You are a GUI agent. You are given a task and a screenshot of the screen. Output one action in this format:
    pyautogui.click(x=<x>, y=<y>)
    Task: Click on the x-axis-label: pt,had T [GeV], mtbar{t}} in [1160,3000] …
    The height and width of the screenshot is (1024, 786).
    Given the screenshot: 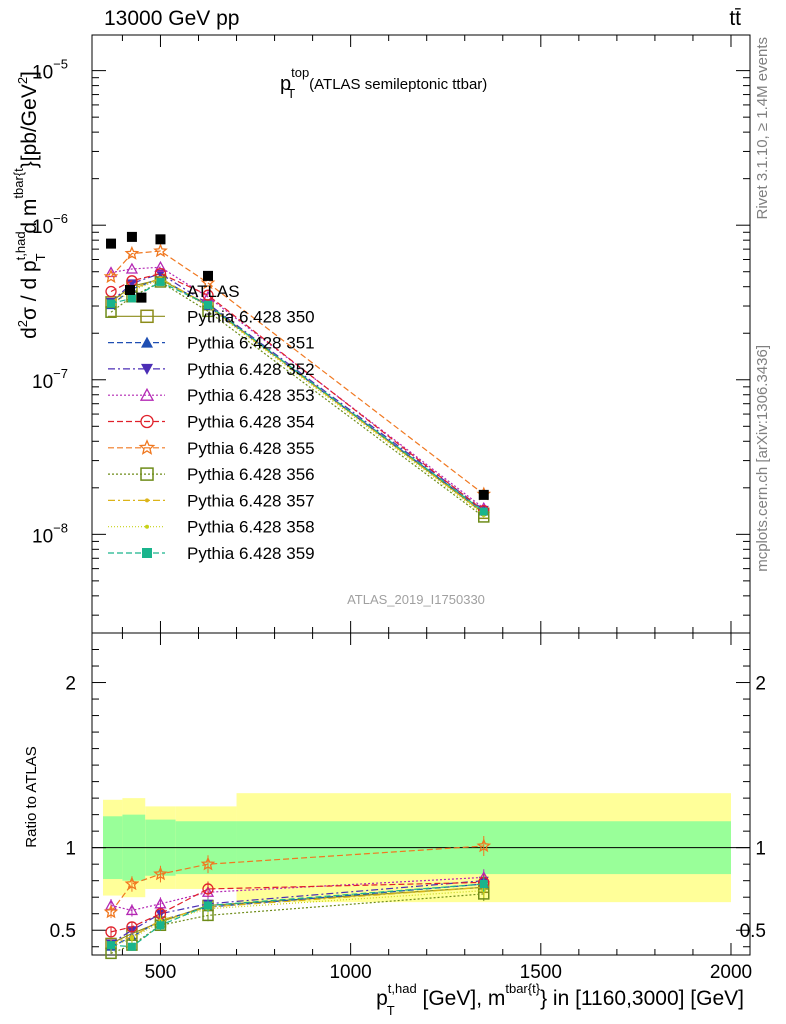 What is the action you would take?
    pyautogui.click(x=560, y=999)
    